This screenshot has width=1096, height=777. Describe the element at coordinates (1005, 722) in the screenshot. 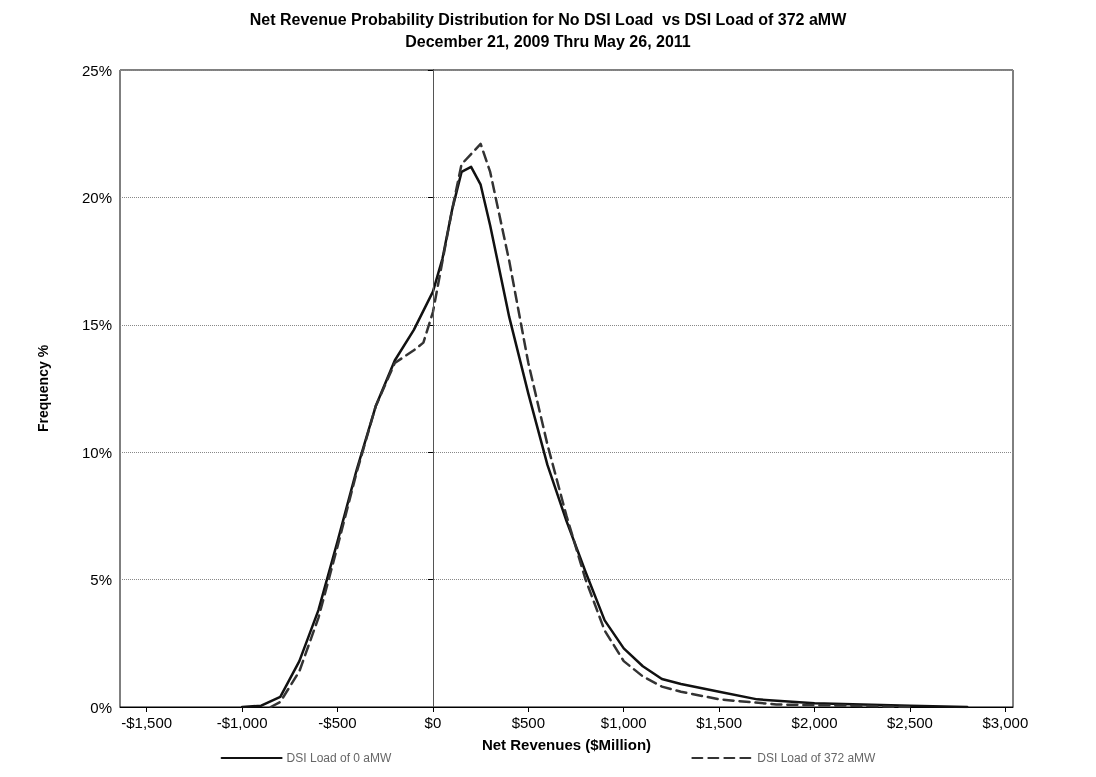

I see `x-tick-label: $3,000` at that location.